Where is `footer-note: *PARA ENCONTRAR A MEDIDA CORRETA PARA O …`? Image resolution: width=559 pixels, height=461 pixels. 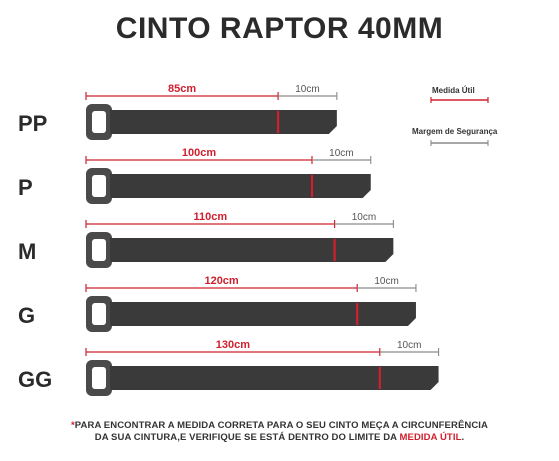 footer-note: *PARA ENCONTRAR A MEDIDA CORRETA PARA O … is located at coordinates (279, 432).